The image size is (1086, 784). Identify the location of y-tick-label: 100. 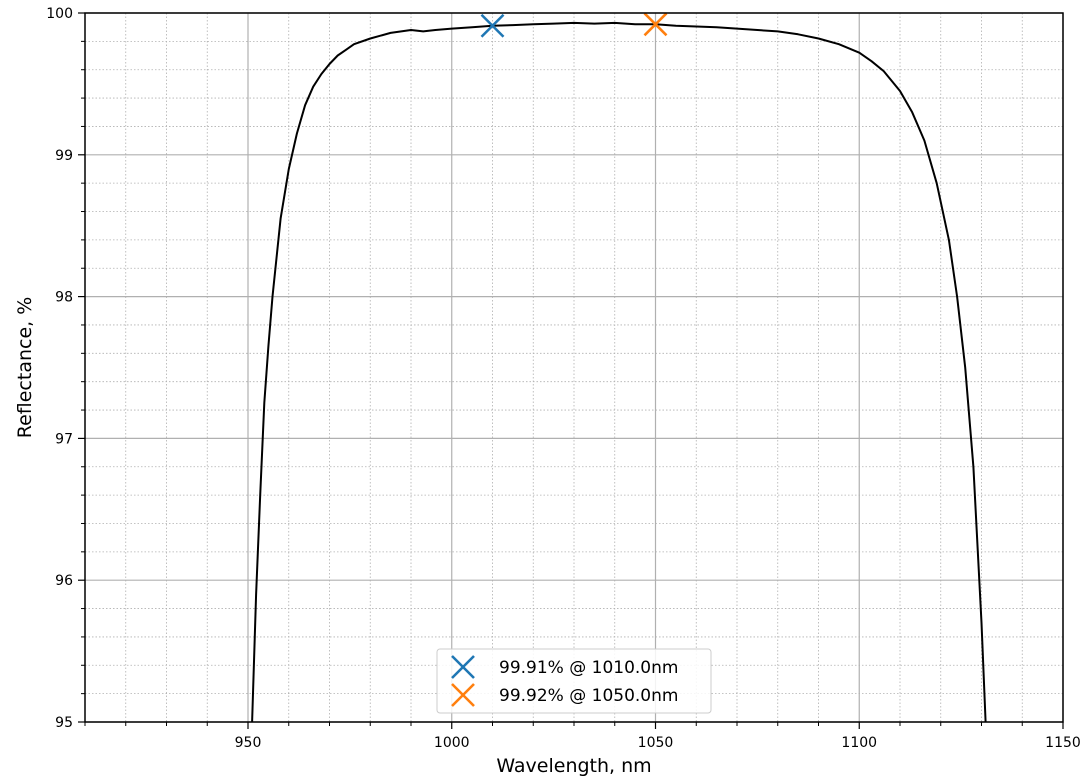
(59, 14).